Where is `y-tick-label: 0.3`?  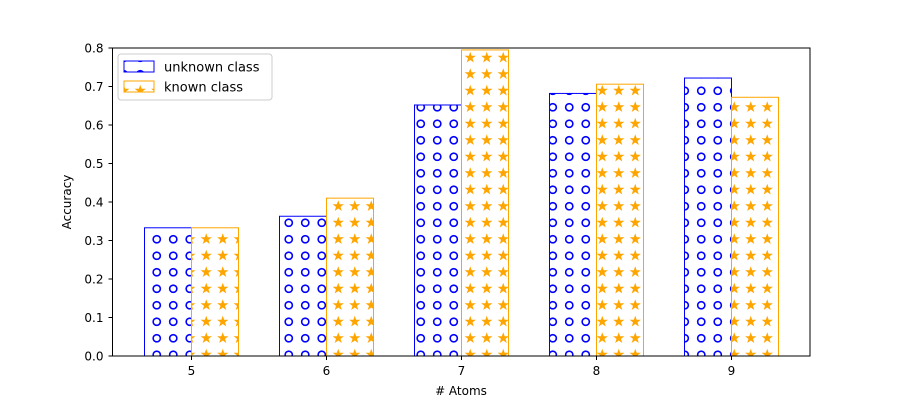
y-tick-label: 0.3 is located at coordinates (93, 241).